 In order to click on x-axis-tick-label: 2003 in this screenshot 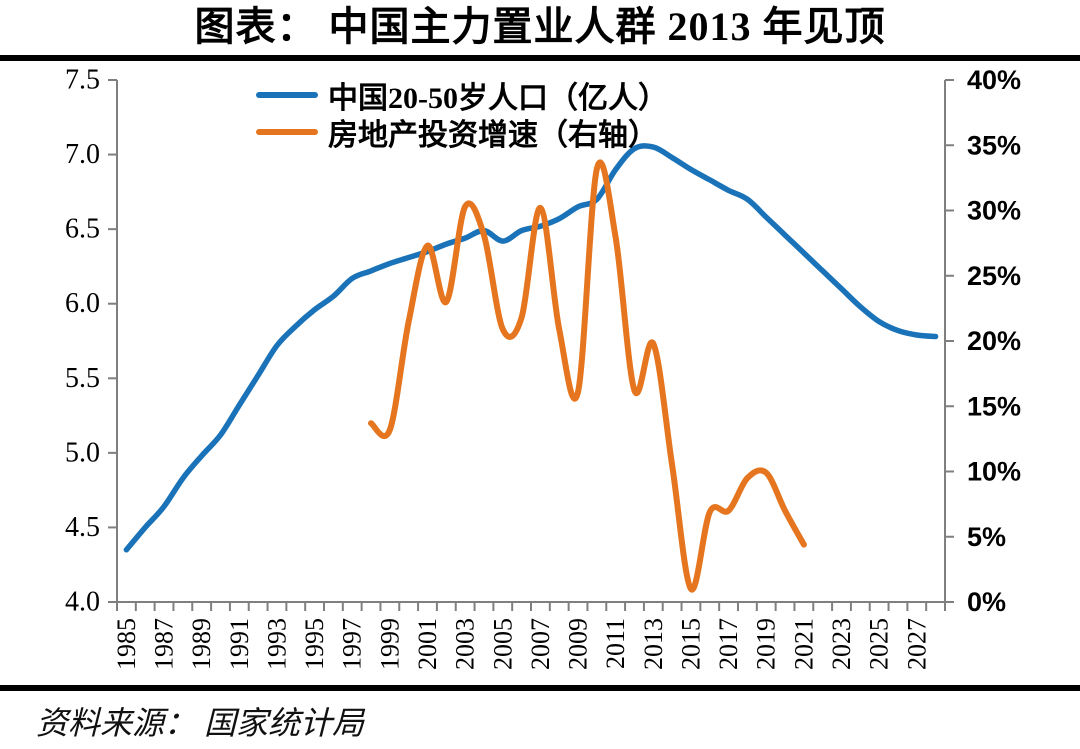, I will do `click(465, 644)`.